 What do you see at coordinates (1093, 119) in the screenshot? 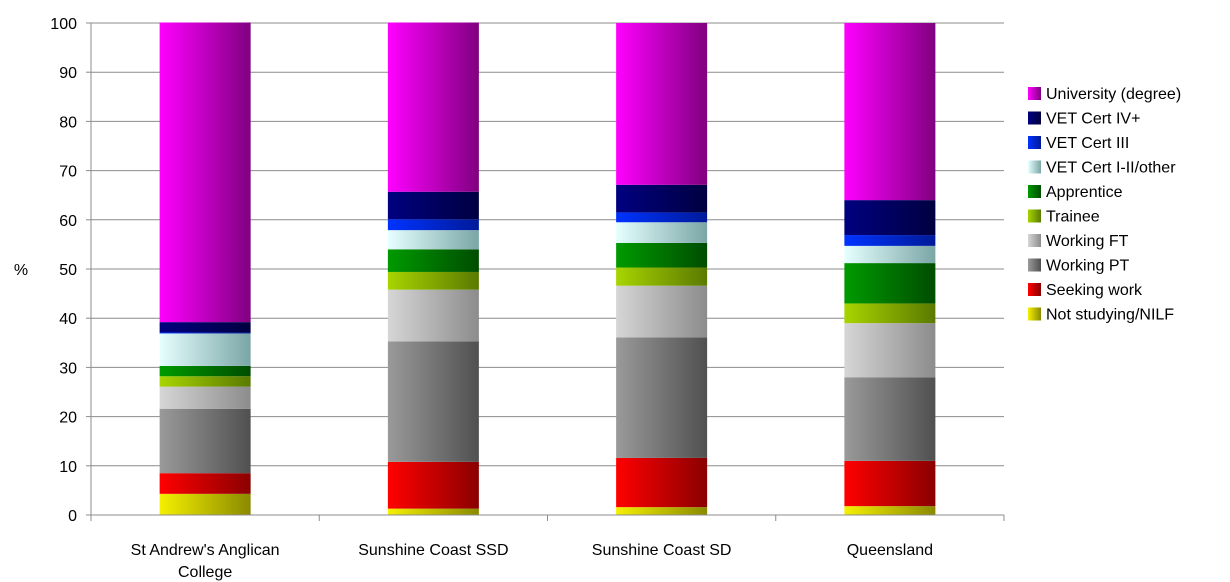
I see `legend-label: VET Cert IV+` at bounding box center [1093, 119].